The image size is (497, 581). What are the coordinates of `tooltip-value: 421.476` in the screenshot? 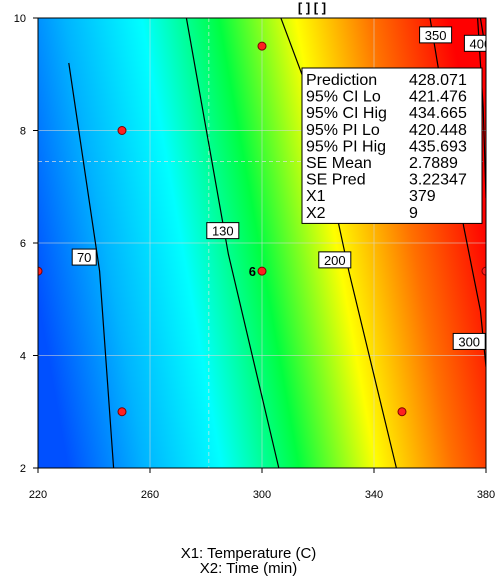 It's located at (438, 97).